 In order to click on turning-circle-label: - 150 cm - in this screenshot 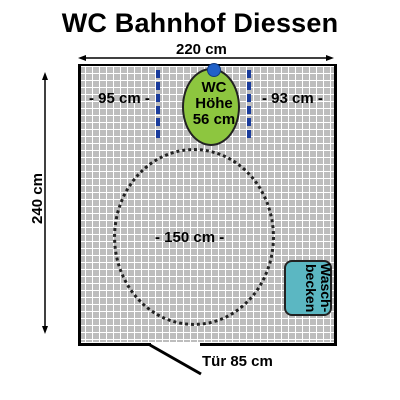, I will do `click(189, 237)`.